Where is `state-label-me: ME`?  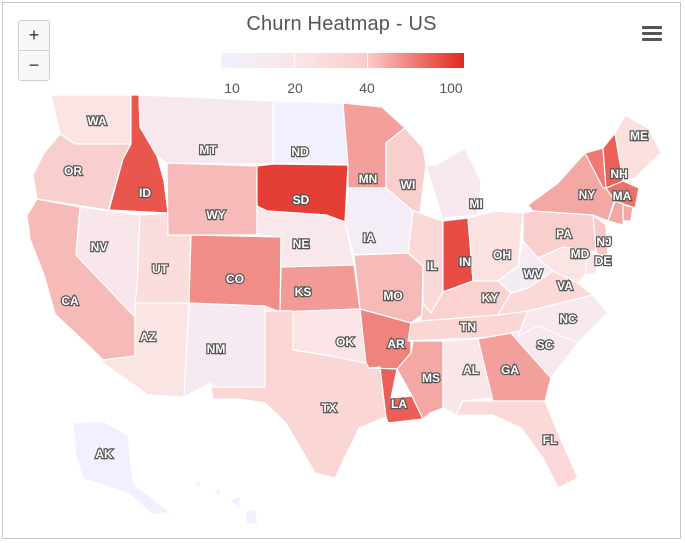 state-label-me: ME is located at coordinates (639, 136).